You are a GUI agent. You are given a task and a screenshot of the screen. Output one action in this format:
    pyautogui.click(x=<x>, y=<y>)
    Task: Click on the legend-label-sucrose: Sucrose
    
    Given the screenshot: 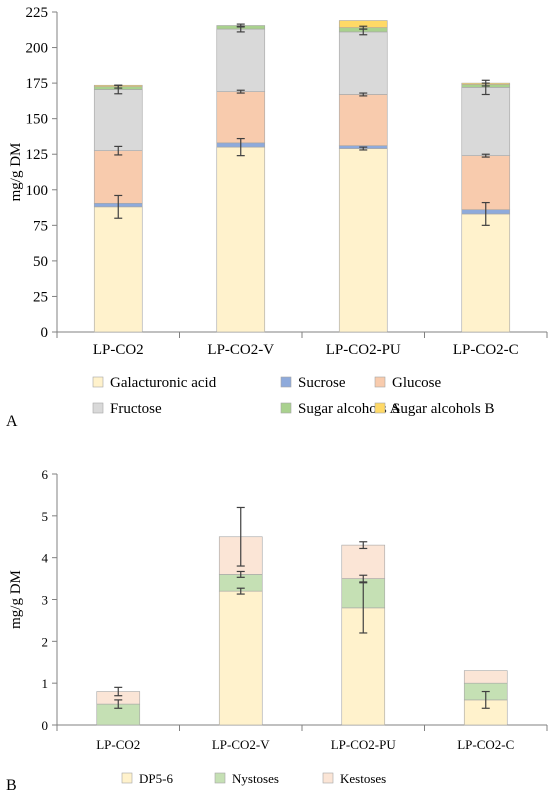 What is the action you would take?
    pyautogui.click(x=322, y=383)
    